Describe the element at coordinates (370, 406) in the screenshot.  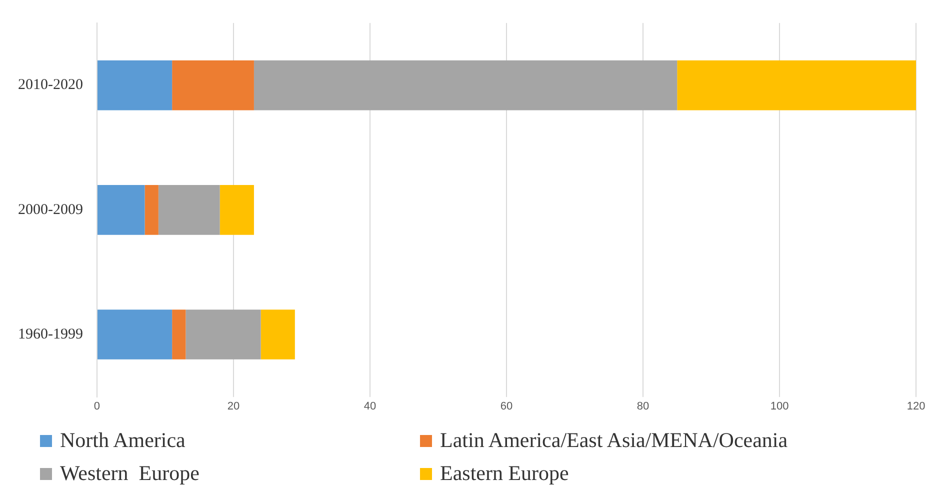
I see `x-tick-label: 40` at that location.